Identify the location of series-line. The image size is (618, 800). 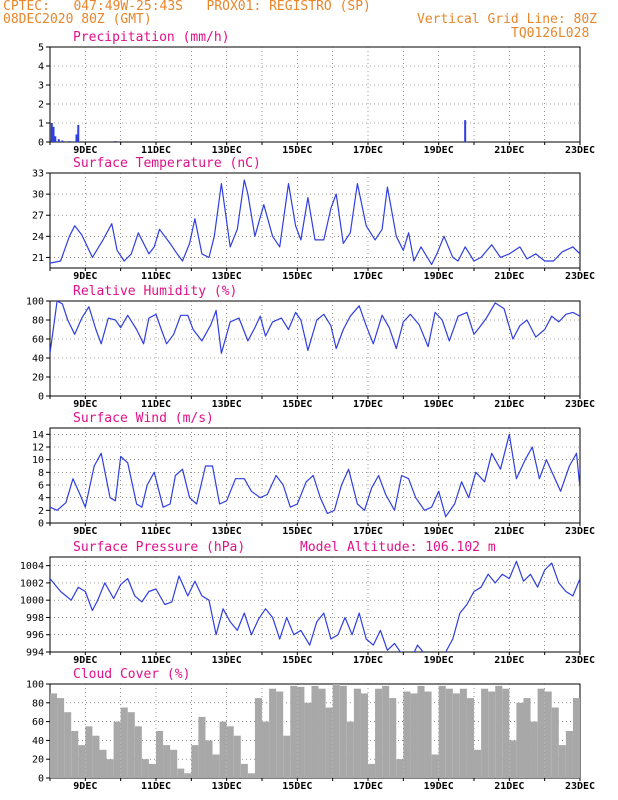
(315, 327).